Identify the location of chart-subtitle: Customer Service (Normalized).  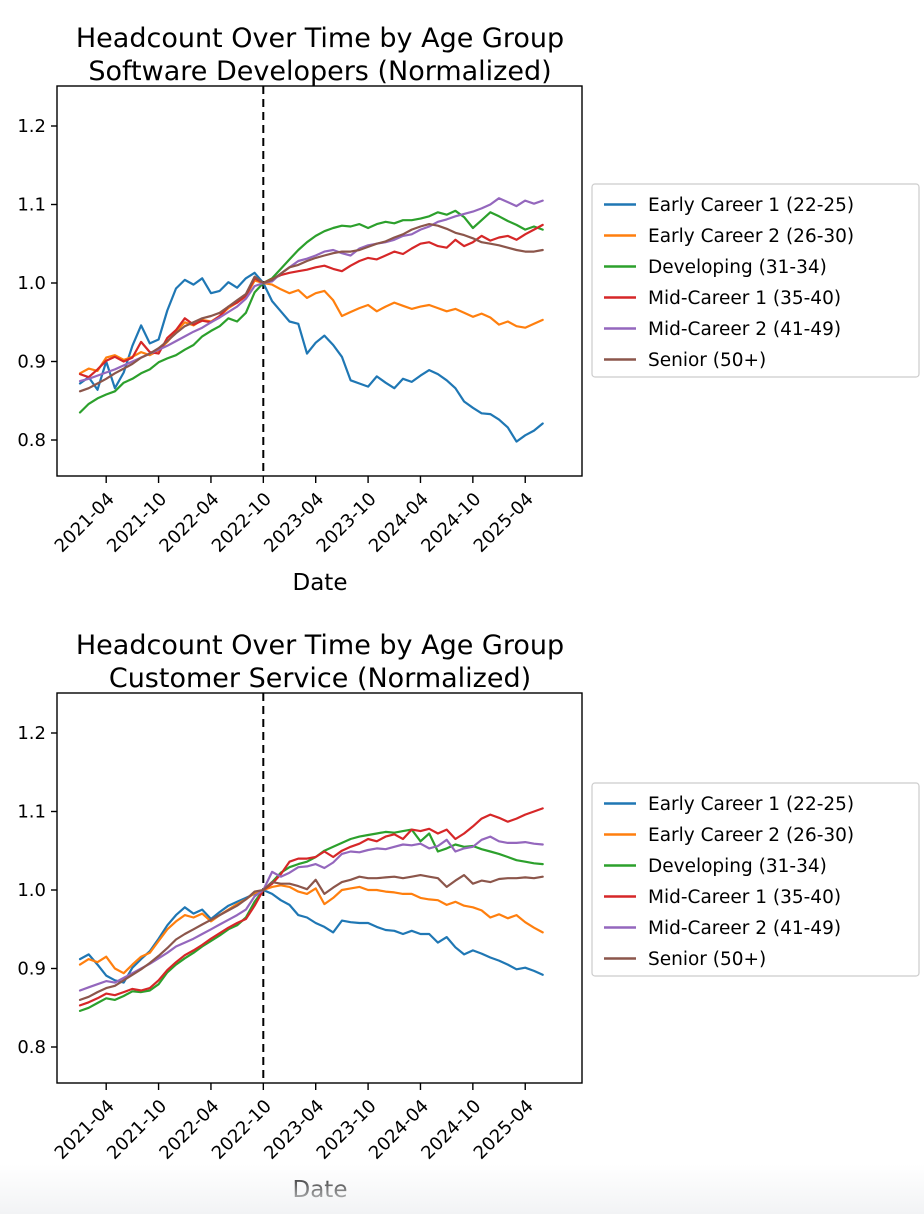
(320, 678).